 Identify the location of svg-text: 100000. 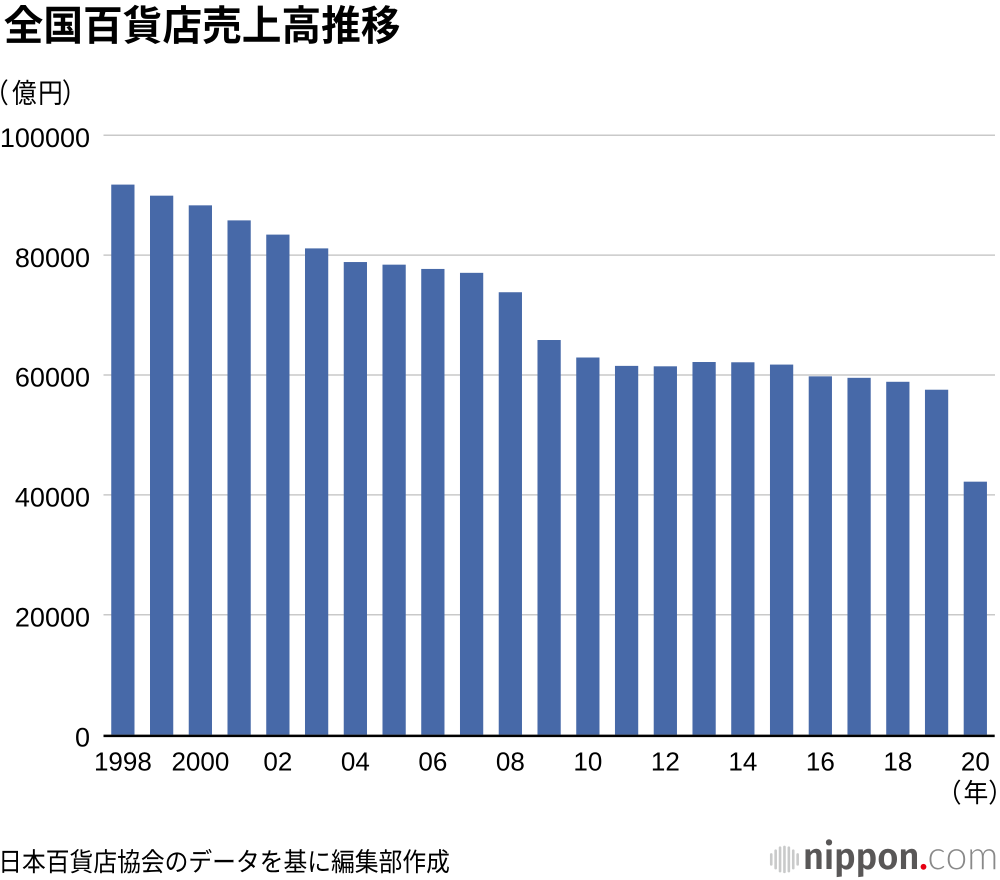
(45, 138).